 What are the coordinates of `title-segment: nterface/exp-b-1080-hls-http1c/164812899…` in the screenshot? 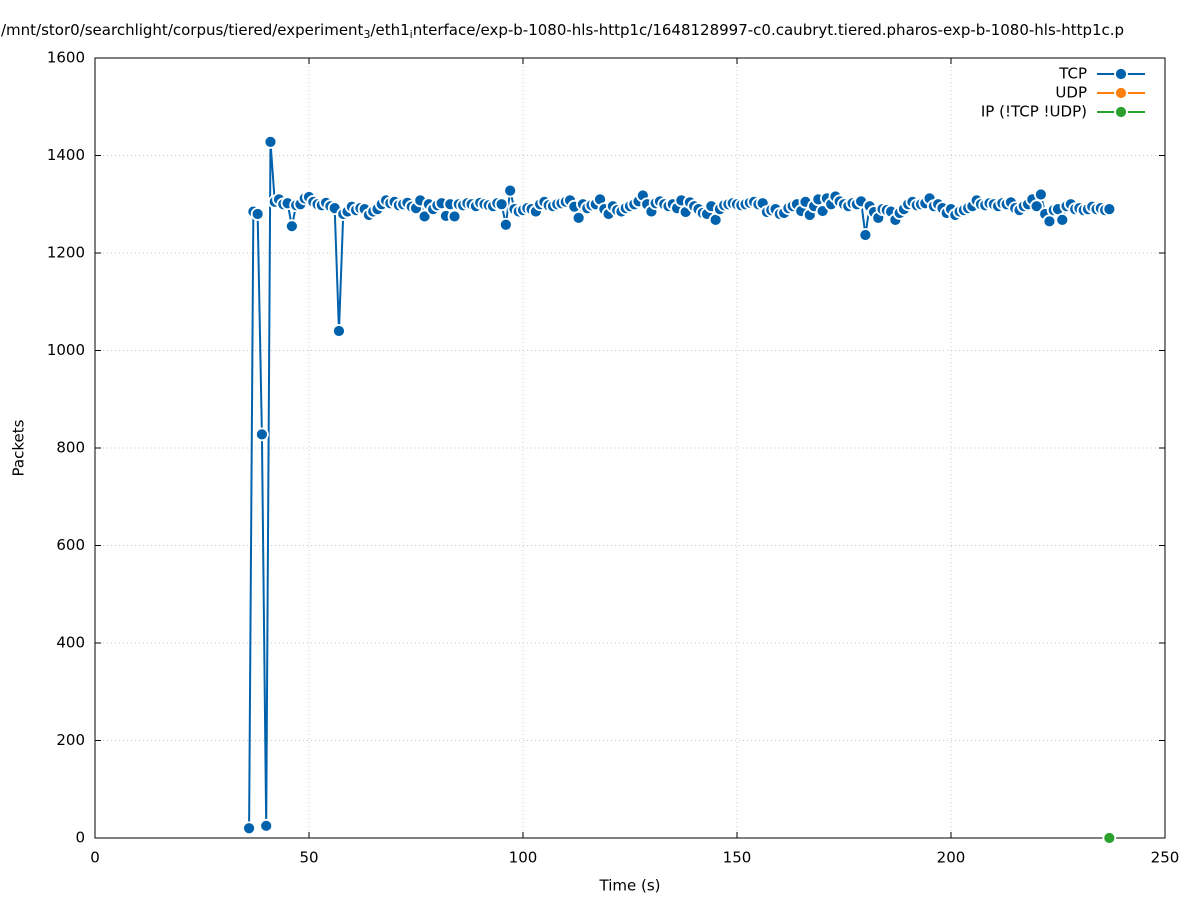 It's located at (768, 30).